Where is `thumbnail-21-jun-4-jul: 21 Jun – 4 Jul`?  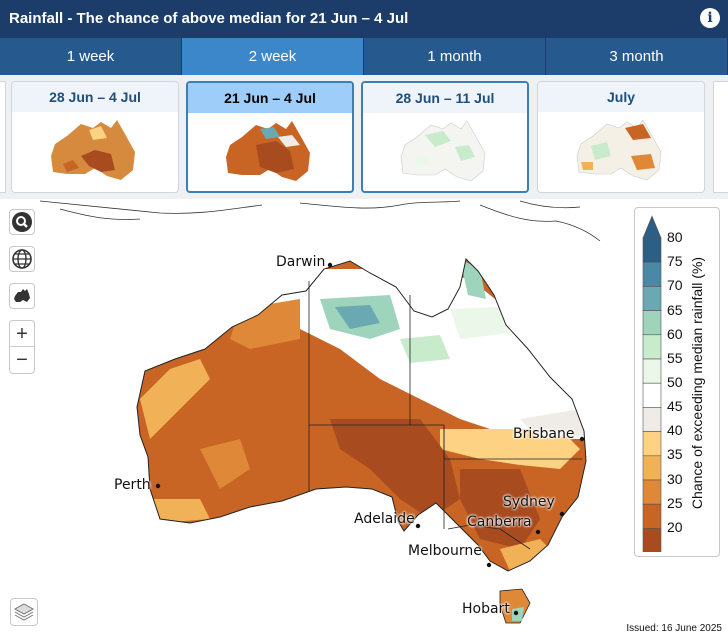
thumbnail-21-jun-4-jul: 21 Jun – 4 Jul is located at coordinates (270, 137).